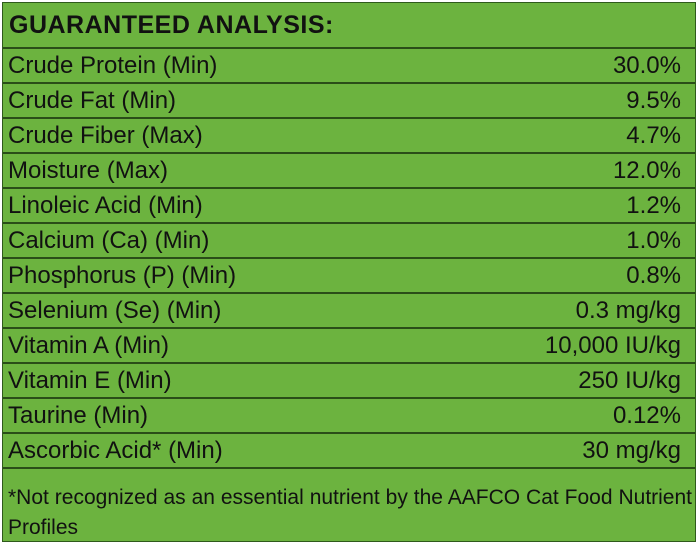  Describe the element at coordinates (349, 451) in the screenshot. I see `table-row: Ascorbic Acid* (Min) 30 mg/kg` at that location.